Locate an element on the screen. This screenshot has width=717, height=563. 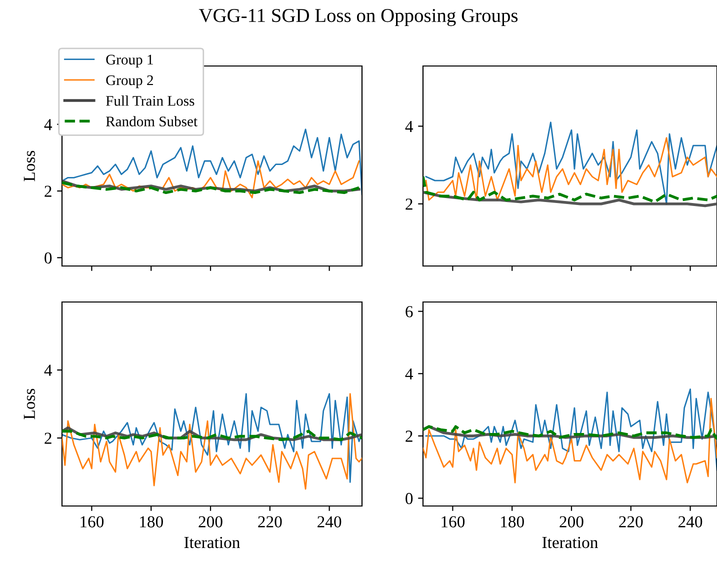
legend-label: Group 2 is located at coordinates (129, 81).